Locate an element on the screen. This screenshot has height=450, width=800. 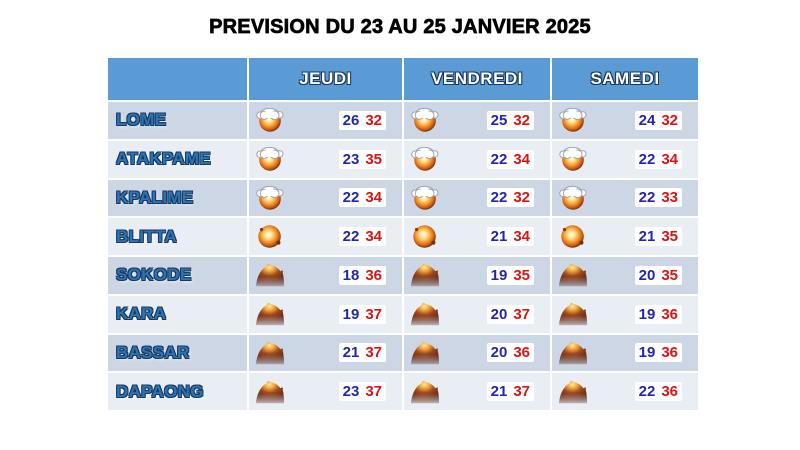
city-name: LOME is located at coordinates (141, 120).